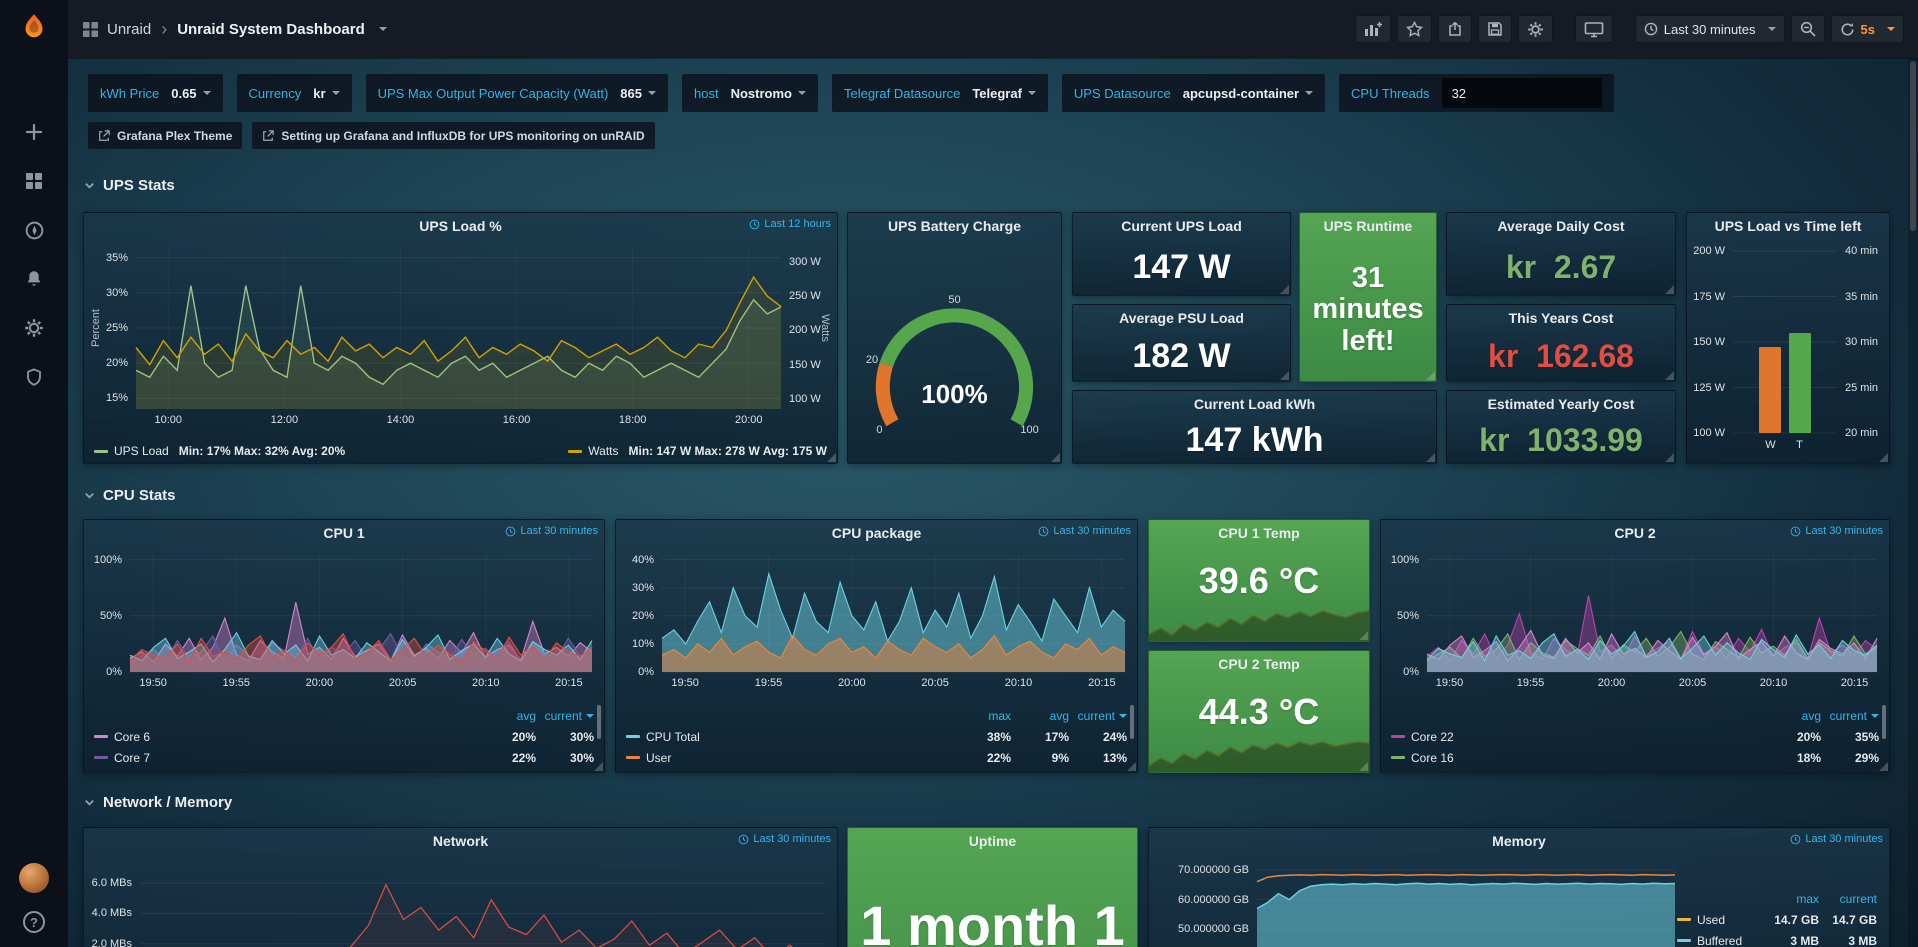  Describe the element at coordinates (790, 224) in the screenshot. I see `time-range-tag: Last 12 hours` at that location.